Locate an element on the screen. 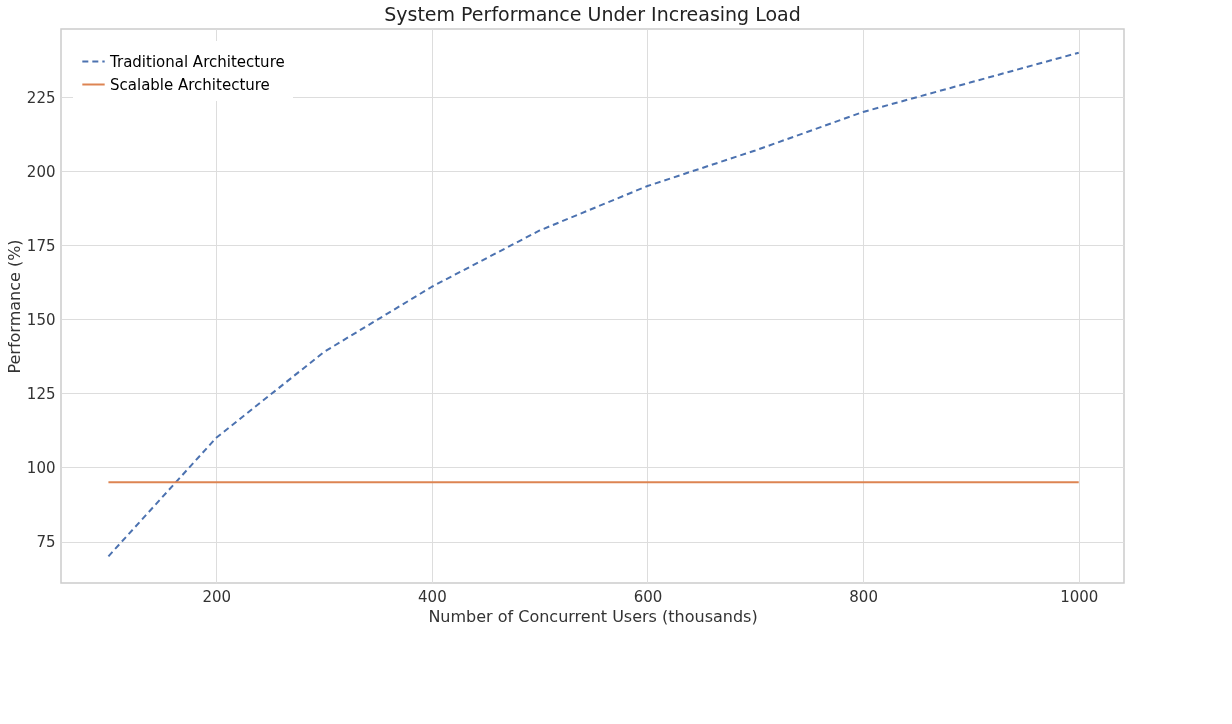  y-tick-label: 125 is located at coordinates (41, 393).